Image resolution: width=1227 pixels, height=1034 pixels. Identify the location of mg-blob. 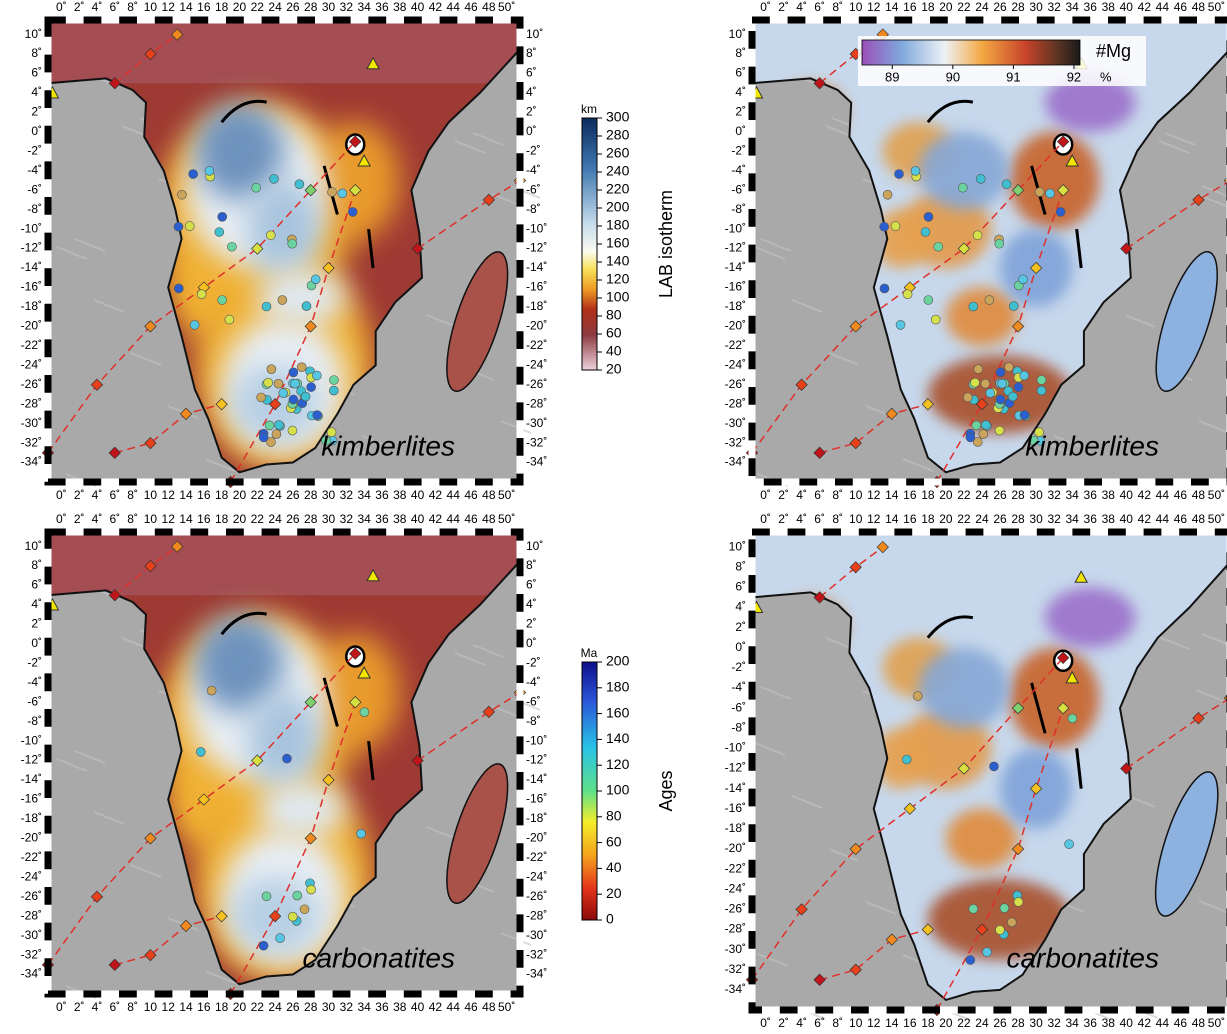
(1000, 394).